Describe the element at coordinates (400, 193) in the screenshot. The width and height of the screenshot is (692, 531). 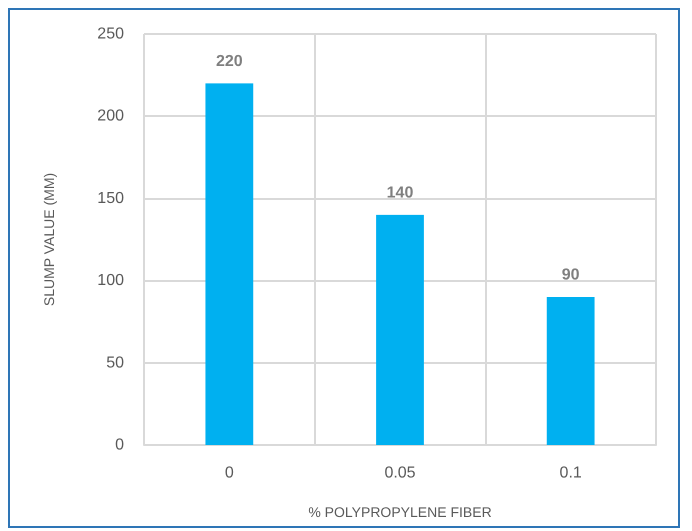
I see `data-label: 140` at that location.